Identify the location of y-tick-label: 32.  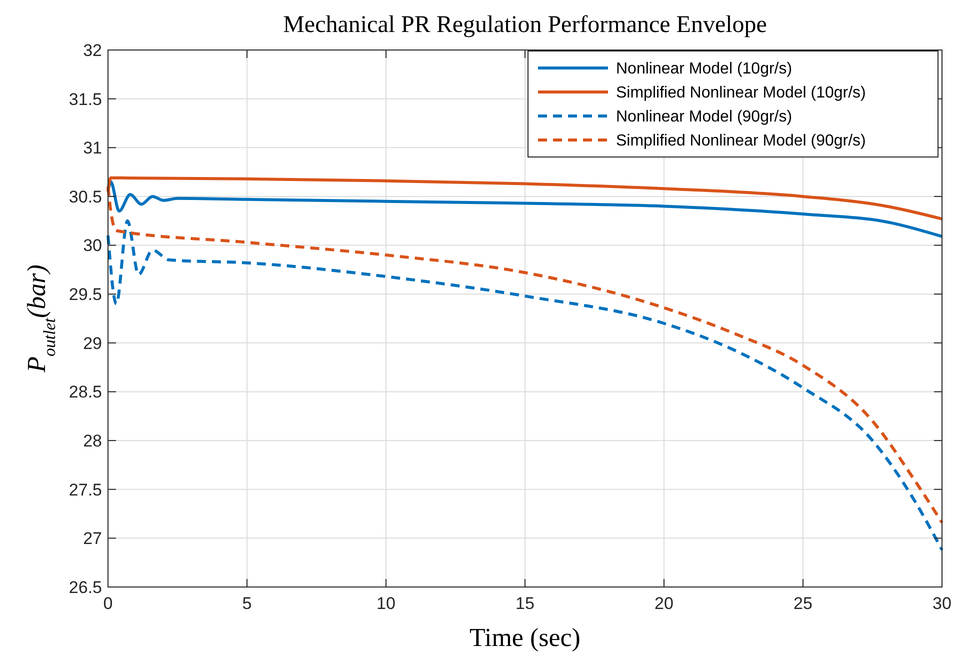
(92, 50).